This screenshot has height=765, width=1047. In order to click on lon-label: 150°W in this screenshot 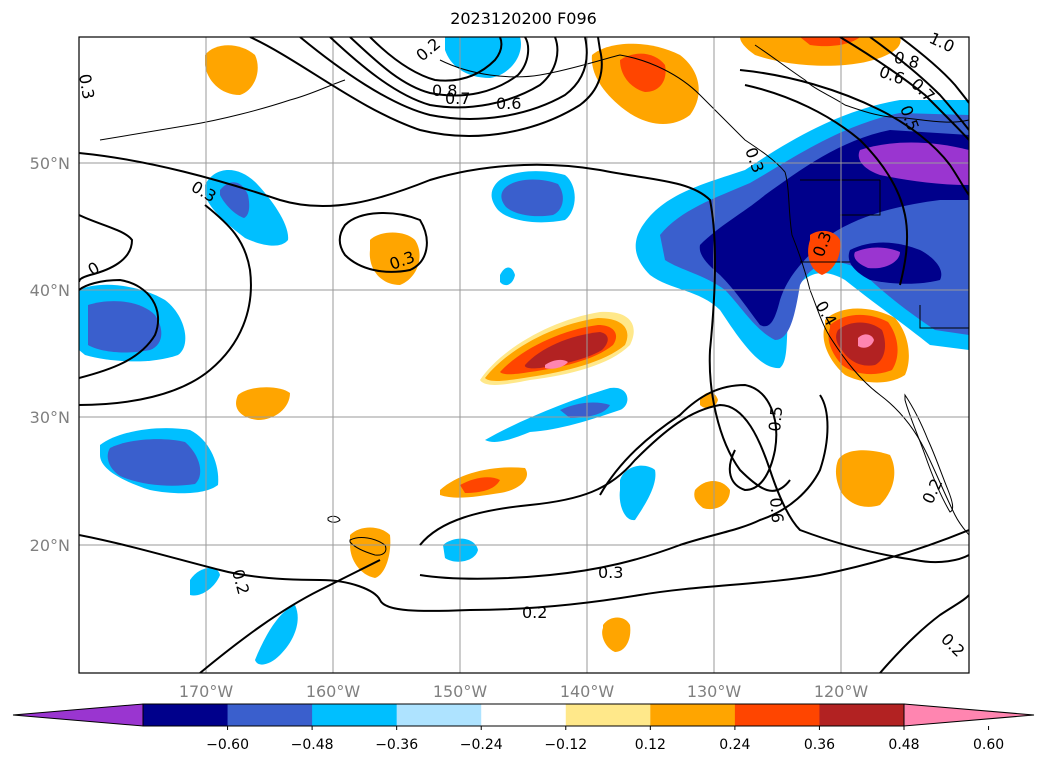, I will do `click(460, 691)`.